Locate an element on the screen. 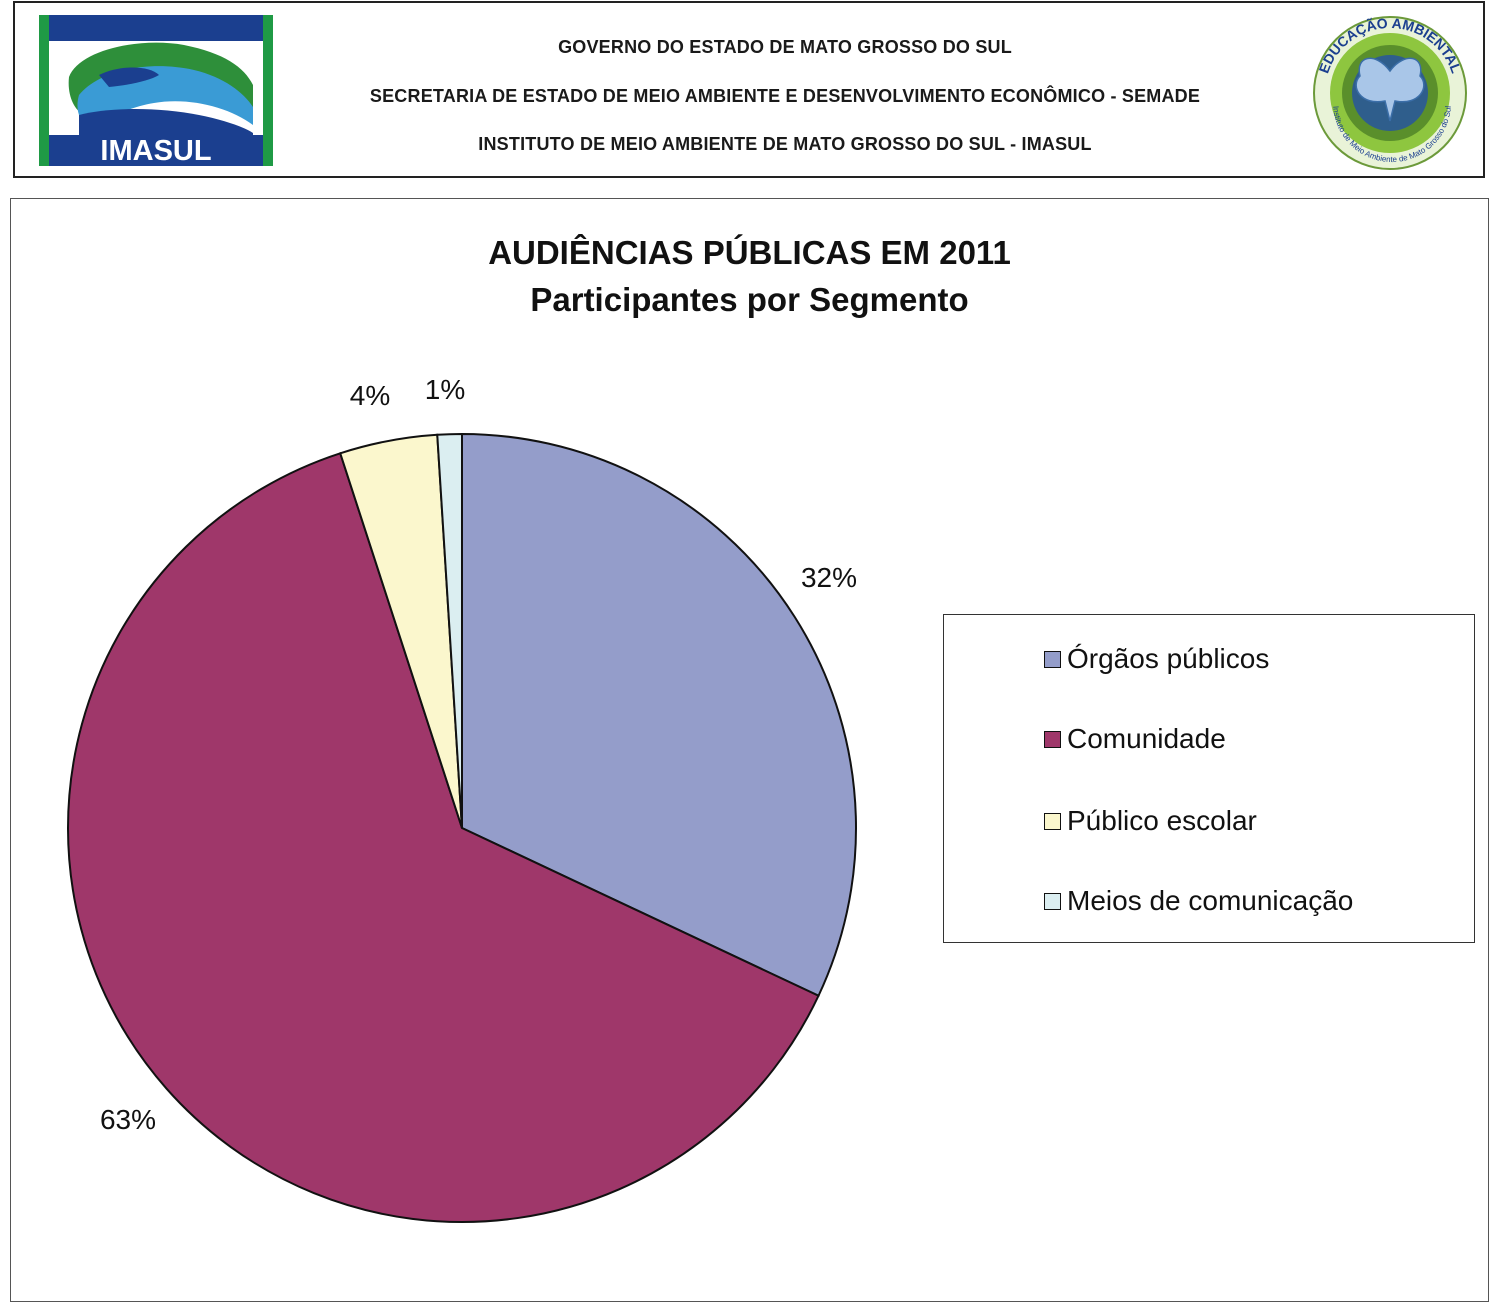 Image resolution: width=1500 pixels, height=1311 pixels. legend-item: Comunidade is located at coordinates (1135, 739).